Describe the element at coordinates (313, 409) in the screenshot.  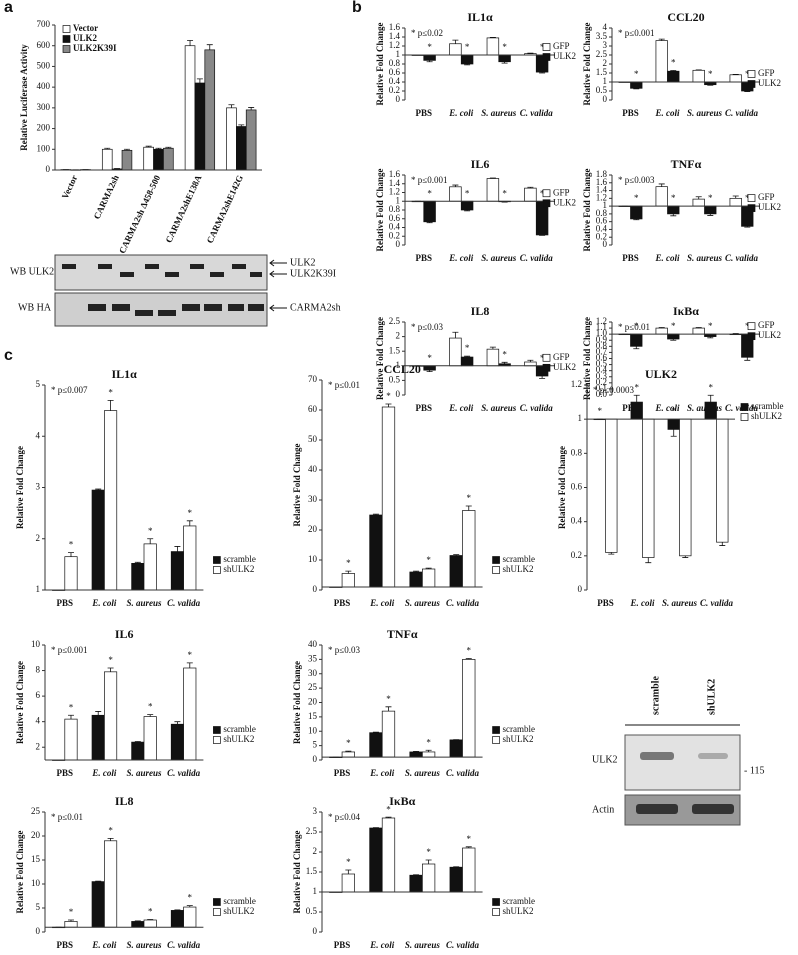
I see `y-tick-label: 60` at that location.